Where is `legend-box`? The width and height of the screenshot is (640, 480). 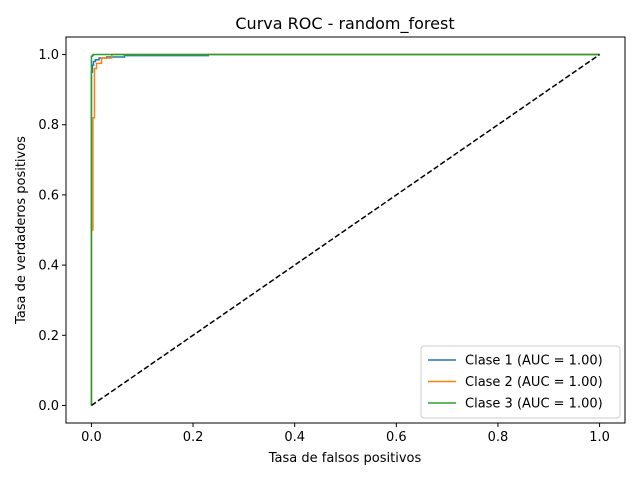 legend-box is located at coordinates (520, 382).